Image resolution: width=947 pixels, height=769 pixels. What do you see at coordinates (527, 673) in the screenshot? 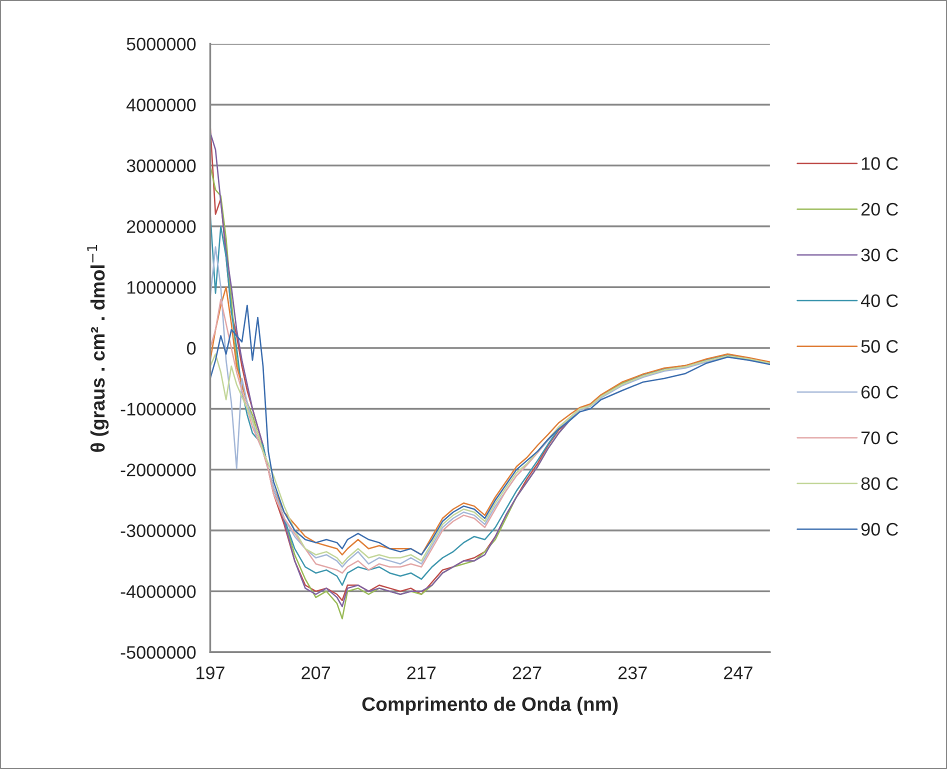
I see `x-tick-label: 227` at bounding box center [527, 673].